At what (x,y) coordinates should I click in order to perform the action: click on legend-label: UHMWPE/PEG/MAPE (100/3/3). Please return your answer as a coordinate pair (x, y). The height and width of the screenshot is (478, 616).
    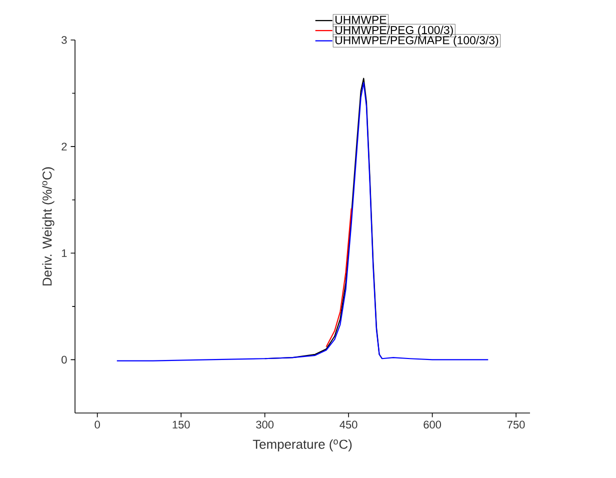
    Looking at the image, I should click on (416, 41).